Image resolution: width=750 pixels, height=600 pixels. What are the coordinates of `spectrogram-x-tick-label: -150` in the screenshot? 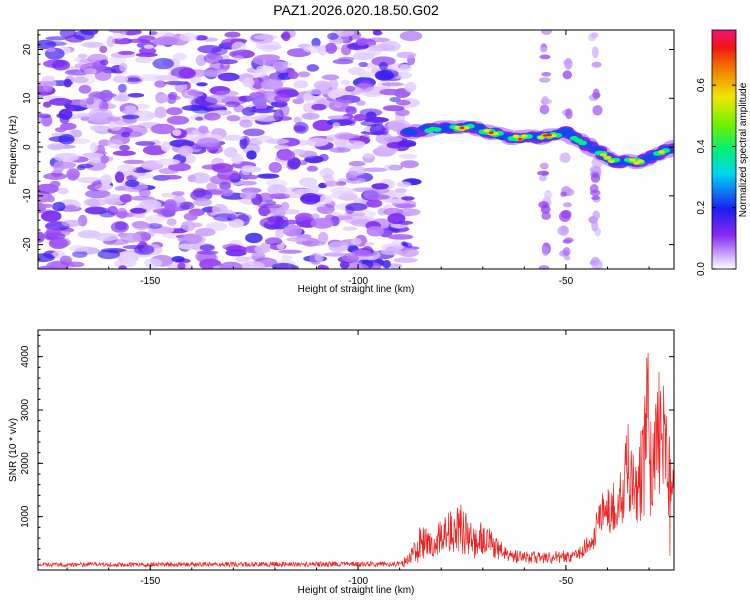 It's located at (150, 281).